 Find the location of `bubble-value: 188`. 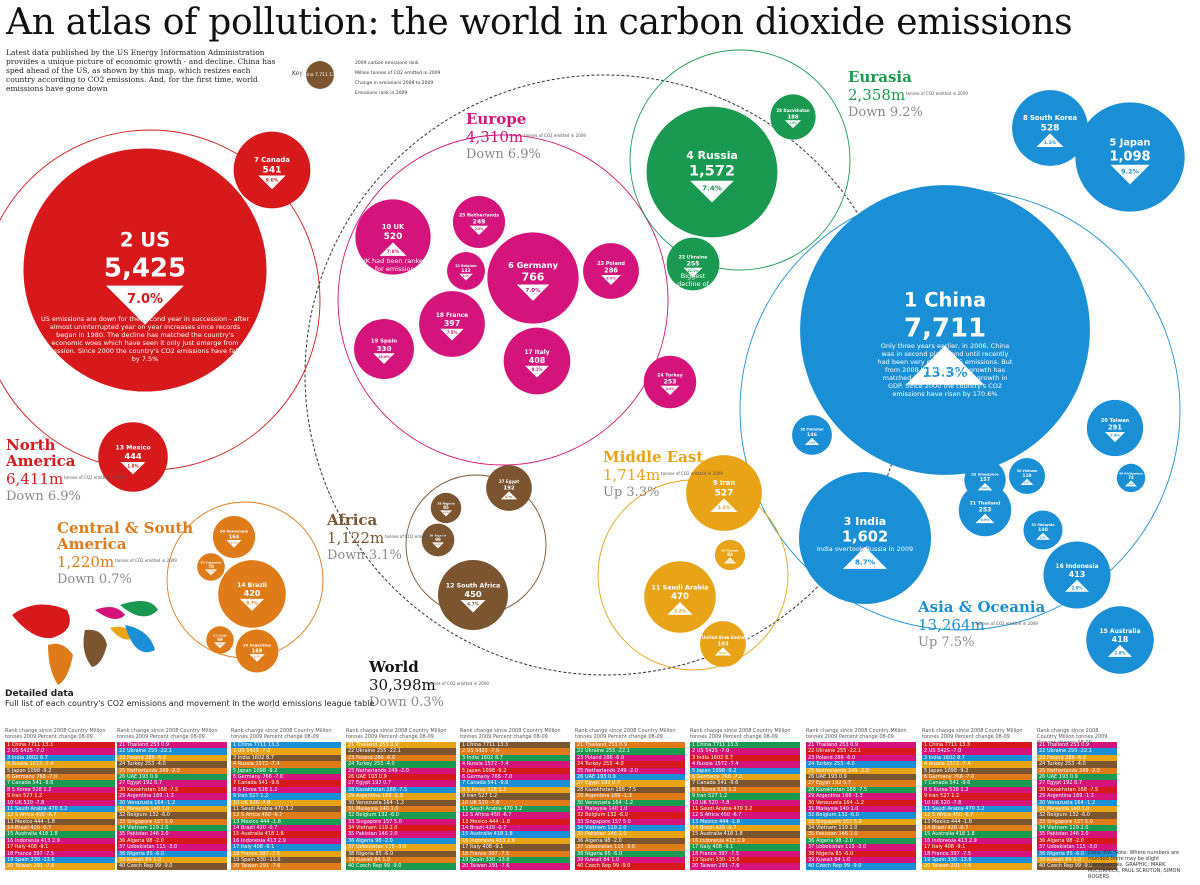

bubble-value: 188 is located at coordinates (792, 117).